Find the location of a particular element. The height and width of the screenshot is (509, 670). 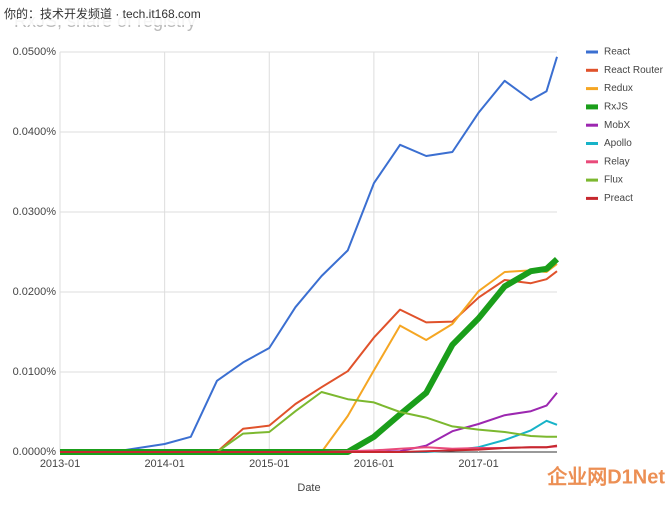

x-tick-label: 2013-01 is located at coordinates (60, 464).